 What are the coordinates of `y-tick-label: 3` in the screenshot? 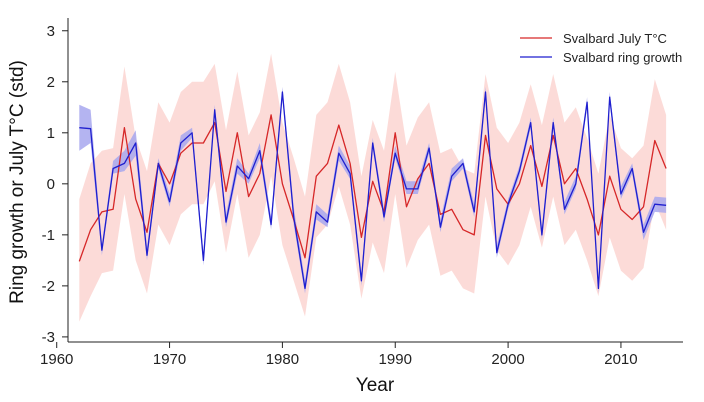 It's located at (51, 31).